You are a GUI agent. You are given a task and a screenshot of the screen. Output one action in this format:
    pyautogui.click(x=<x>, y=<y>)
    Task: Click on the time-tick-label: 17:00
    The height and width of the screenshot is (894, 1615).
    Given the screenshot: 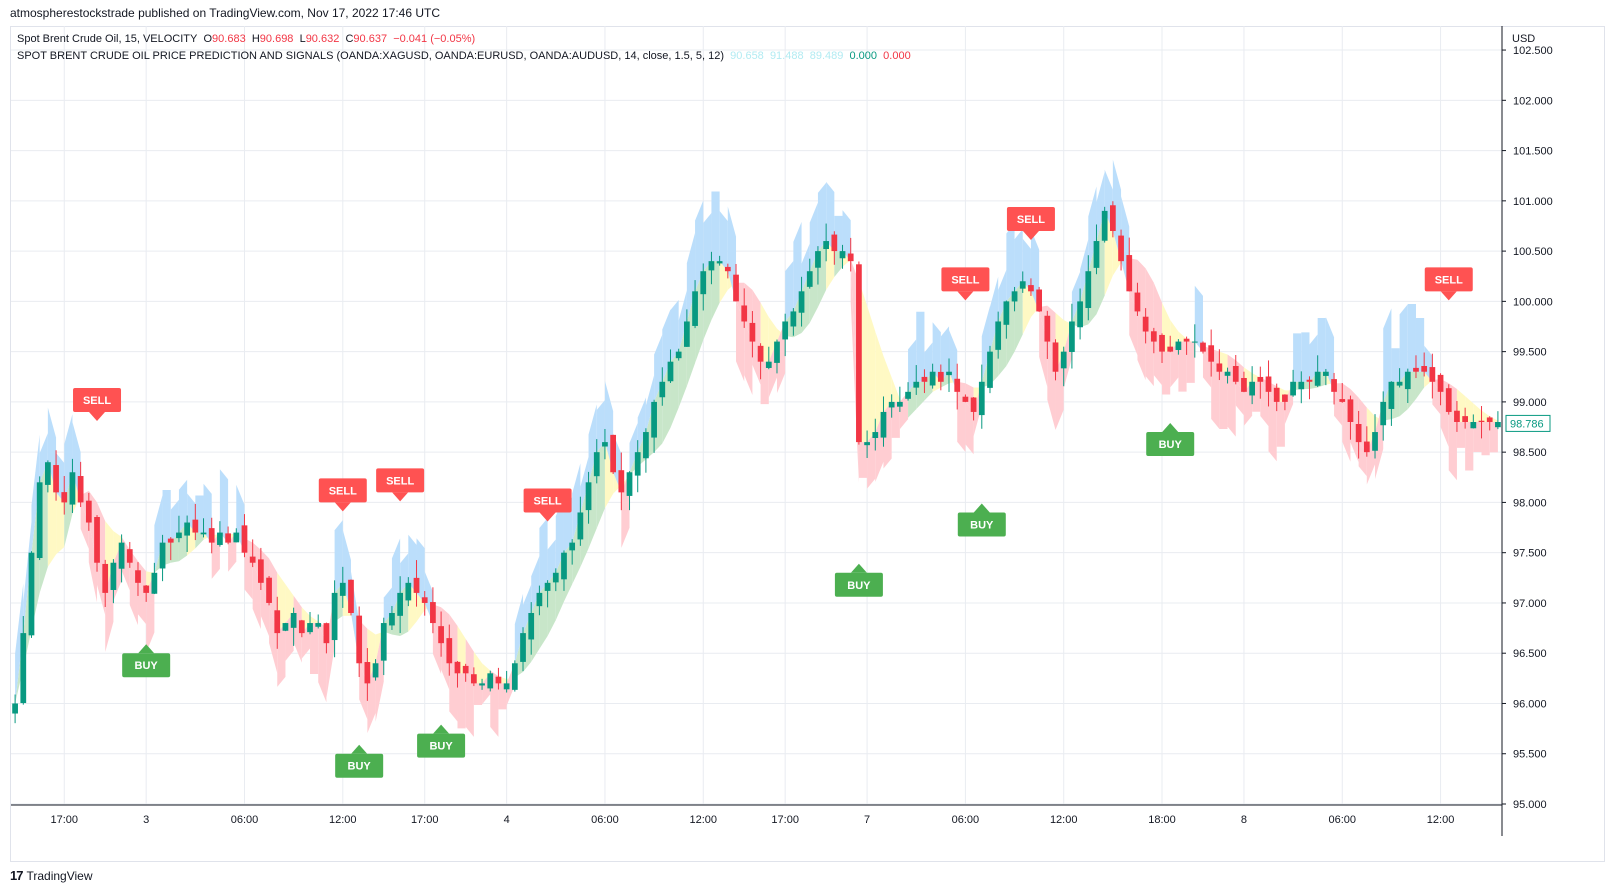 What is the action you would take?
    pyautogui.click(x=785, y=820)
    